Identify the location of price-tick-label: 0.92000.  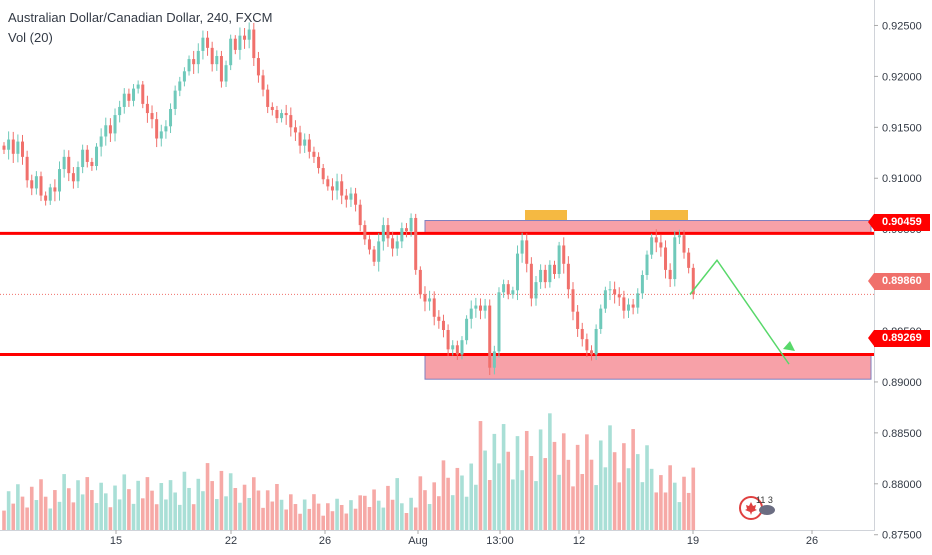
(902, 77).